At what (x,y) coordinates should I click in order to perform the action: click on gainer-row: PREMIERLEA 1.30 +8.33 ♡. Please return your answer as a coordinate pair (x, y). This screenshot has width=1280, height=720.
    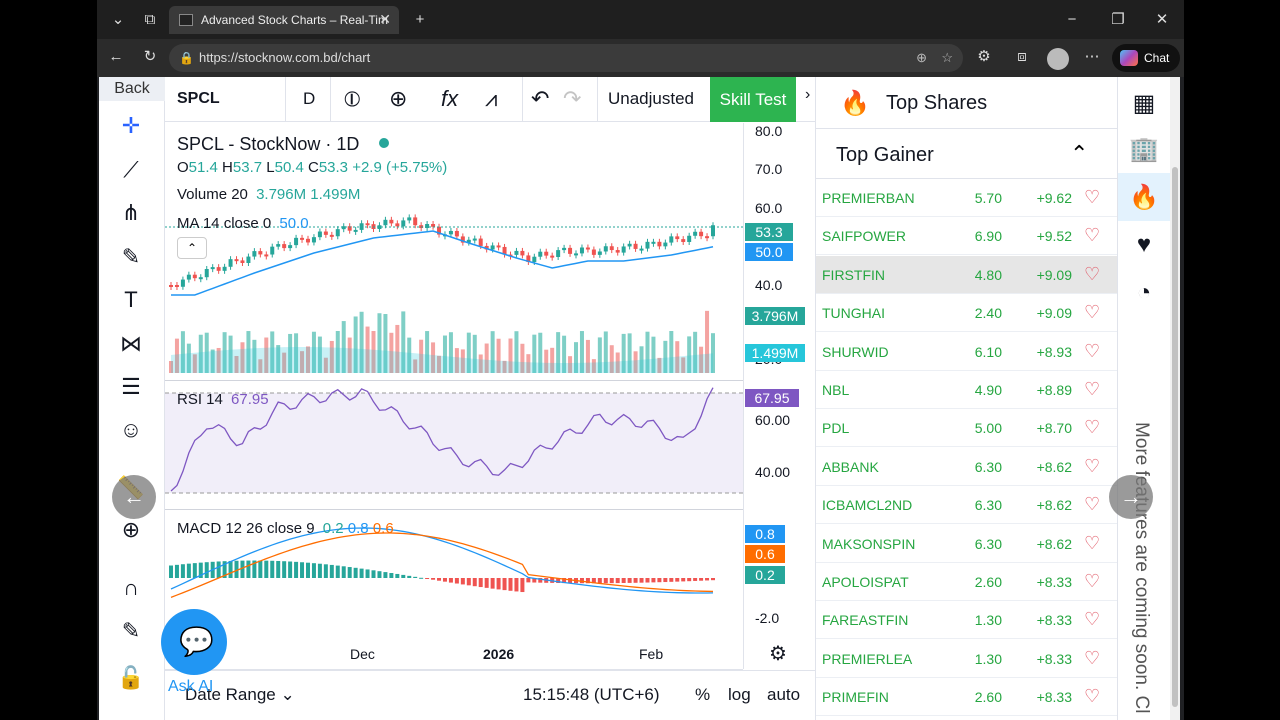
    Looking at the image, I should click on (967, 659).